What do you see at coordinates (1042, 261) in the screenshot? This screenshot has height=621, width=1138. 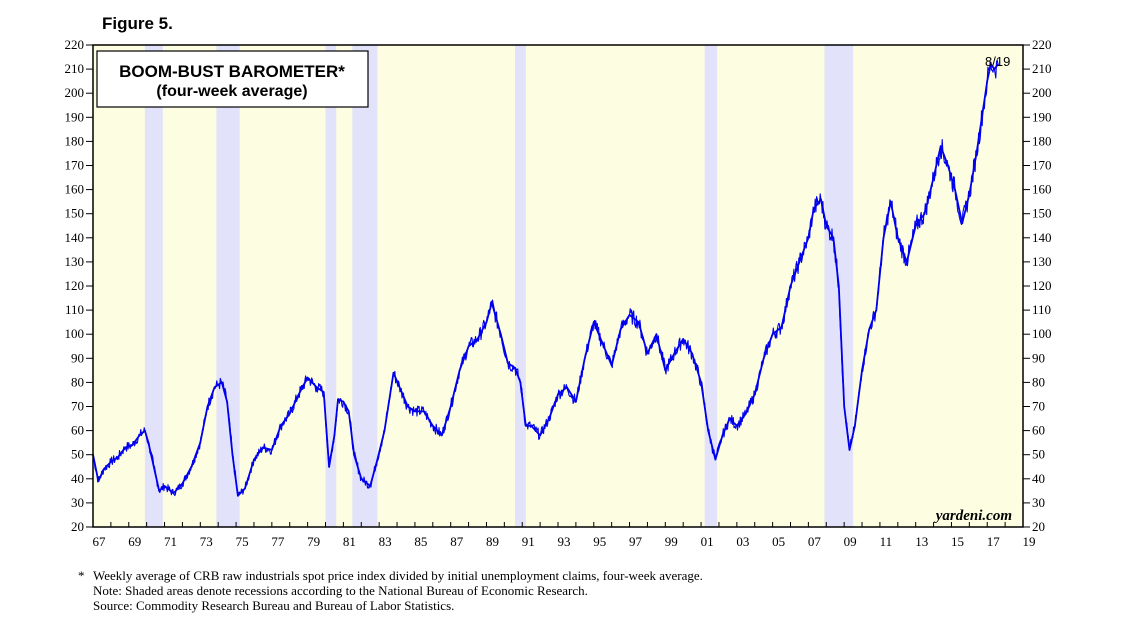 I see `y-tick-label-right: 130` at bounding box center [1042, 261].